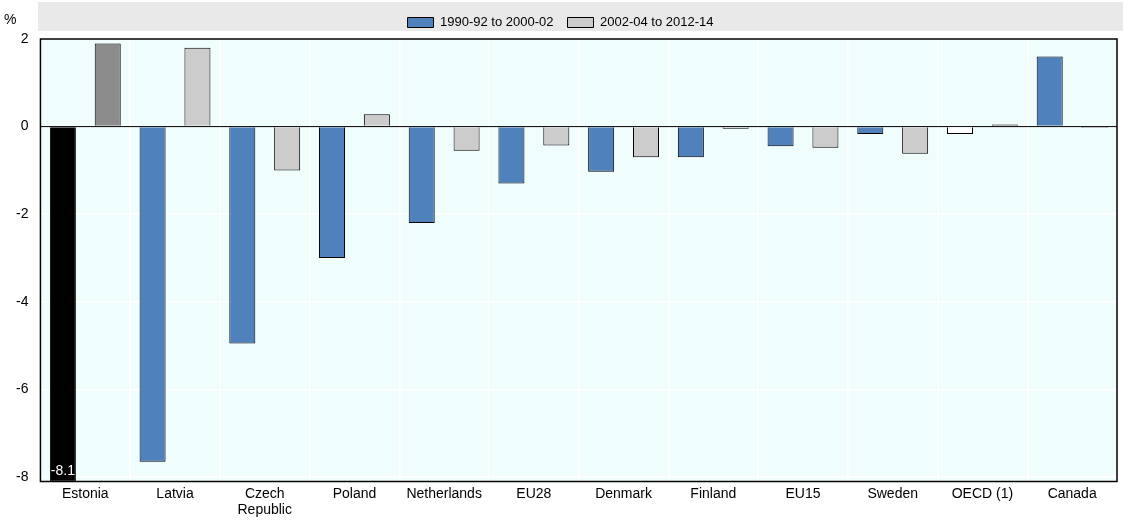 This screenshot has width=1123, height=523. I want to click on y-tick-label: -4, so click(22, 300).